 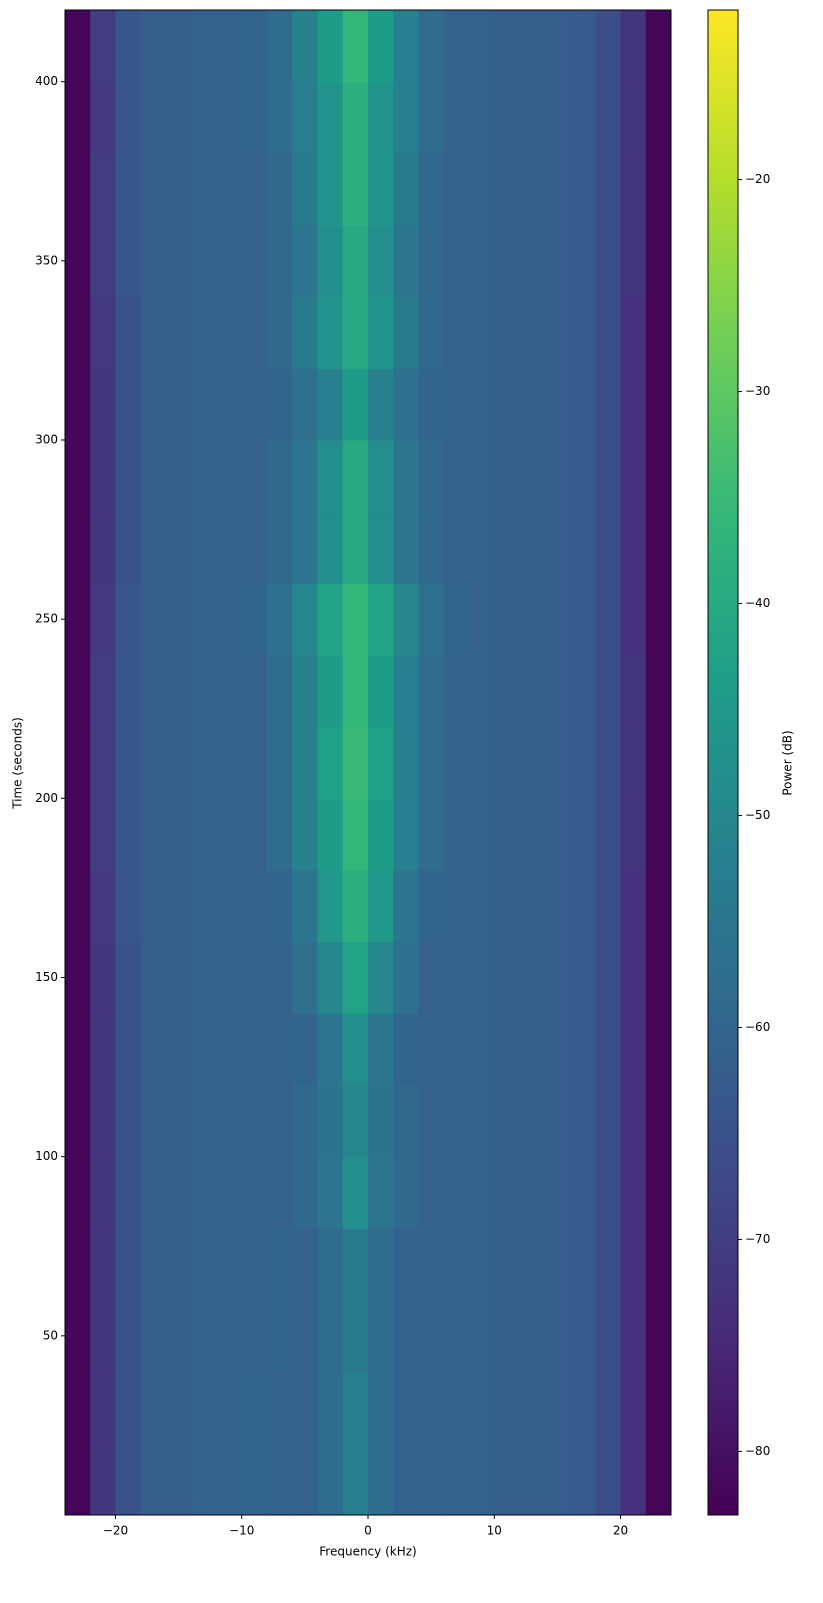 What do you see at coordinates (46, 977) in the screenshot?
I see `y-tick-label: 150` at bounding box center [46, 977].